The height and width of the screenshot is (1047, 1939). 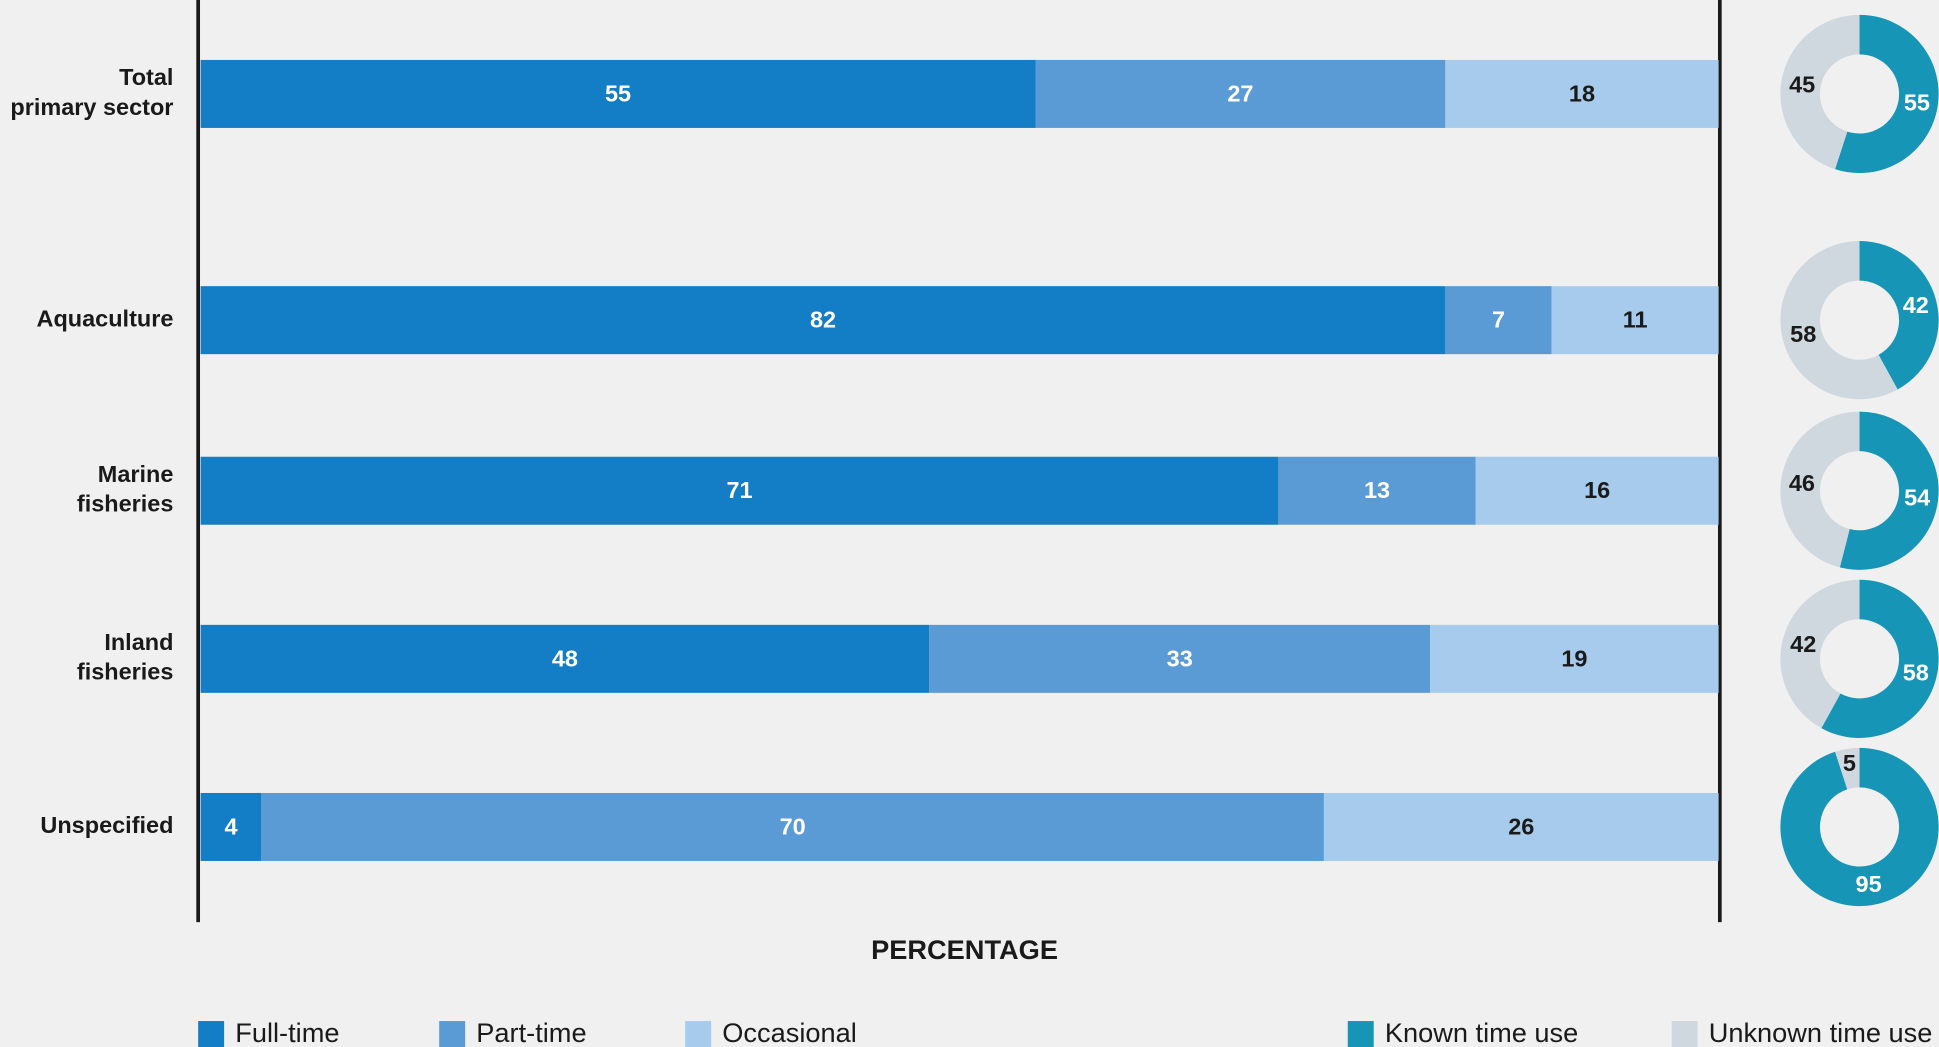 What do you see at coordinates (1849, 763) in the screenshot?
I see `donut-label: 5` at bounding box center [1849, 763].